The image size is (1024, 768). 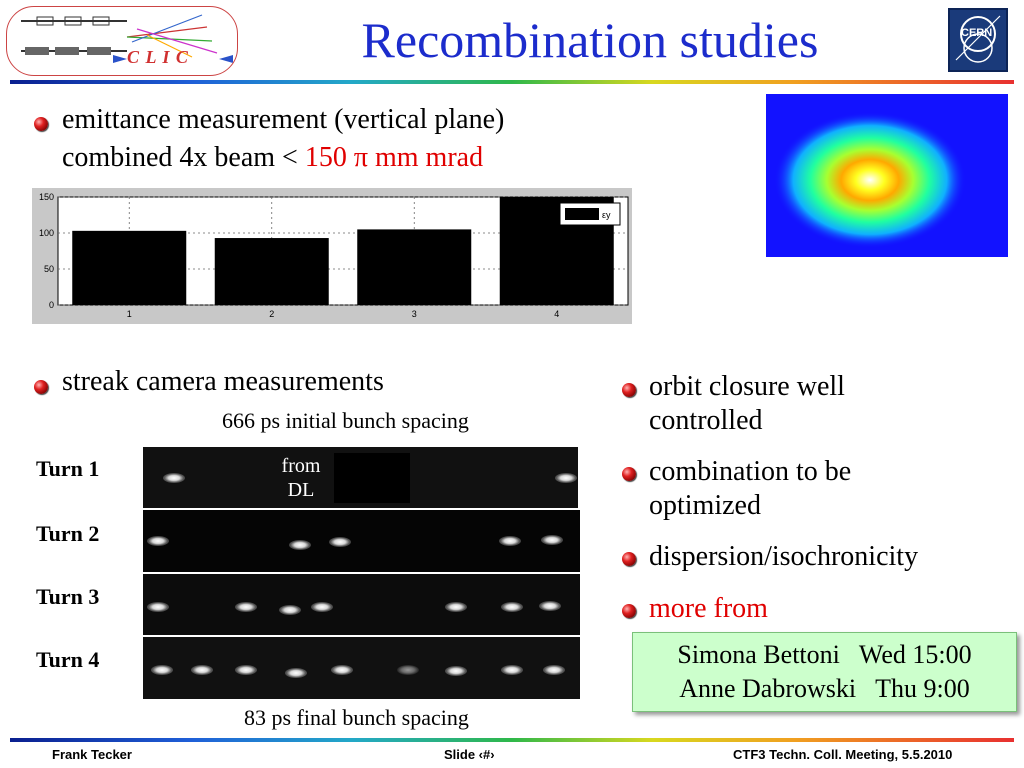 I want to click on emittance-bar-chart: 0 50 100 150 1 2 3 4 εy, so click(x=332, y=256).